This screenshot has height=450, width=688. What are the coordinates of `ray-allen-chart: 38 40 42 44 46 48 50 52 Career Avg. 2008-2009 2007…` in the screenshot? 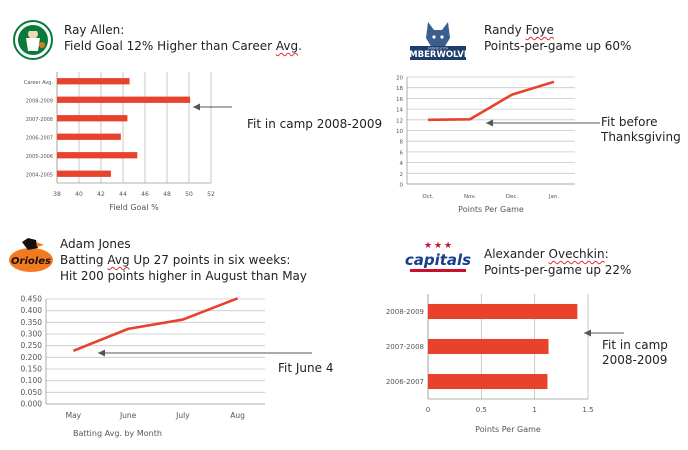 It's located at (128, 142).